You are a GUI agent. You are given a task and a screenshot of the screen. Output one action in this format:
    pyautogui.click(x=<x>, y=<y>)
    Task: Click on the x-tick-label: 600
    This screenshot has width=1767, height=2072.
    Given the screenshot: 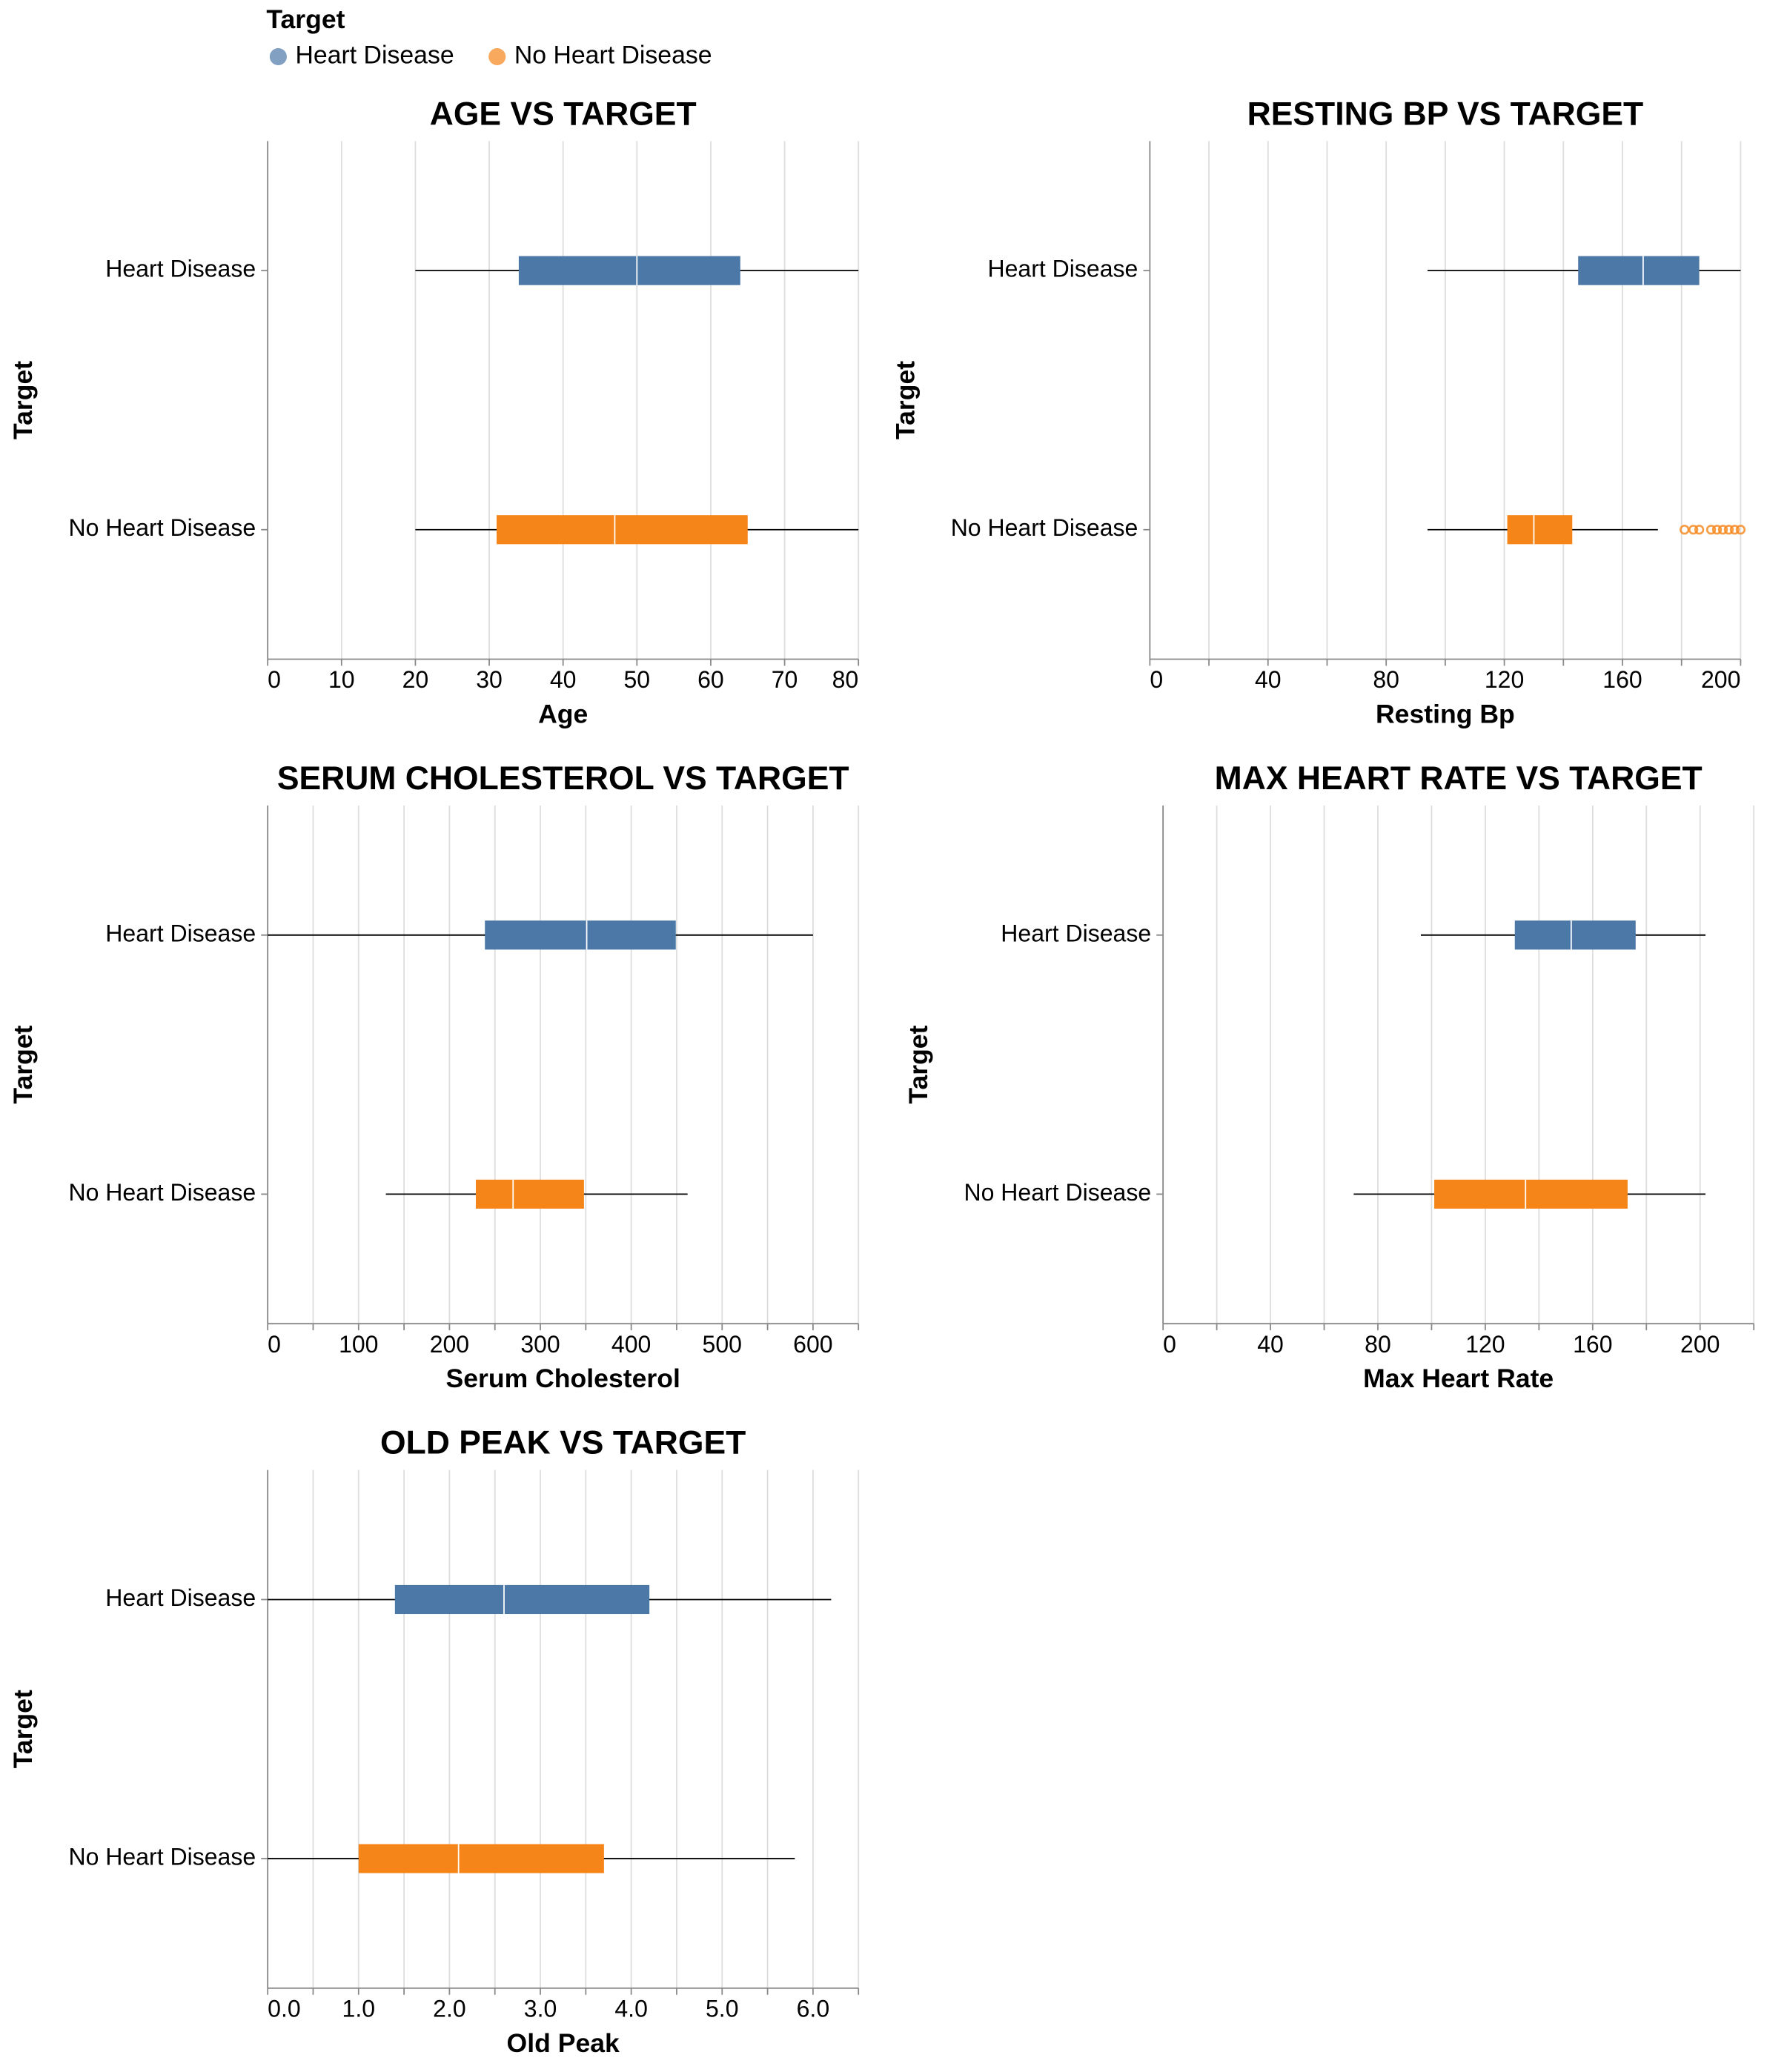 What is the action you would take?
    pyautogui.click(x=813, y=1344)
    